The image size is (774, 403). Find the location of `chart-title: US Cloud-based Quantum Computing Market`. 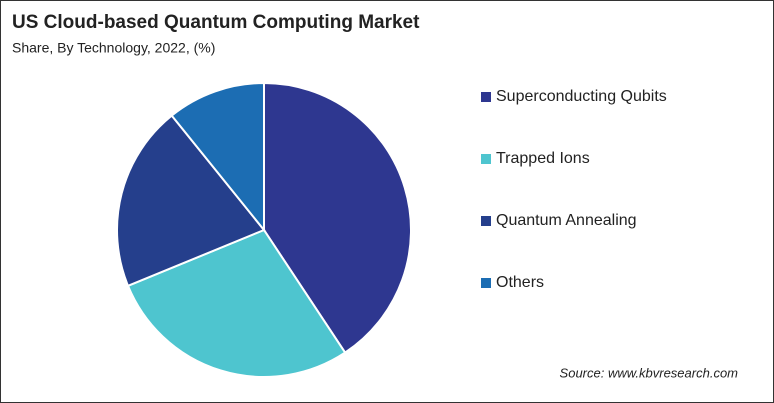

chart-title: US Cloud-based Quantum Computing Market is located at coordinates (216, 22).